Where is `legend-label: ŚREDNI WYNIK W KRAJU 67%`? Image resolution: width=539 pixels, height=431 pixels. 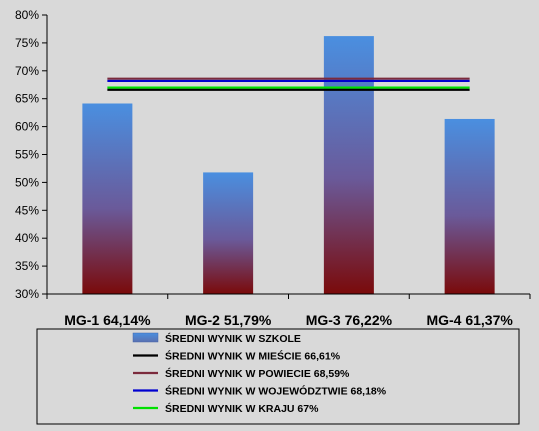 legend-label: ŚREDNI WYNIK W KRAJU 67% is located at coordinates (242, 408).